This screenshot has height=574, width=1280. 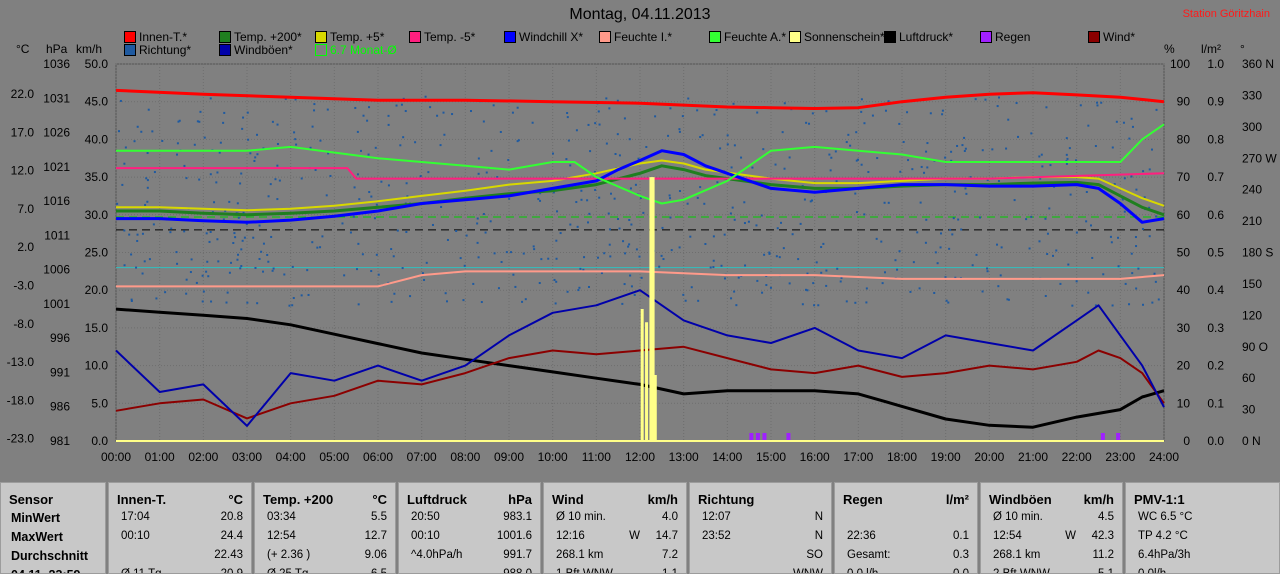 I want to click on legend-swatch, so click(x=510, y=37).